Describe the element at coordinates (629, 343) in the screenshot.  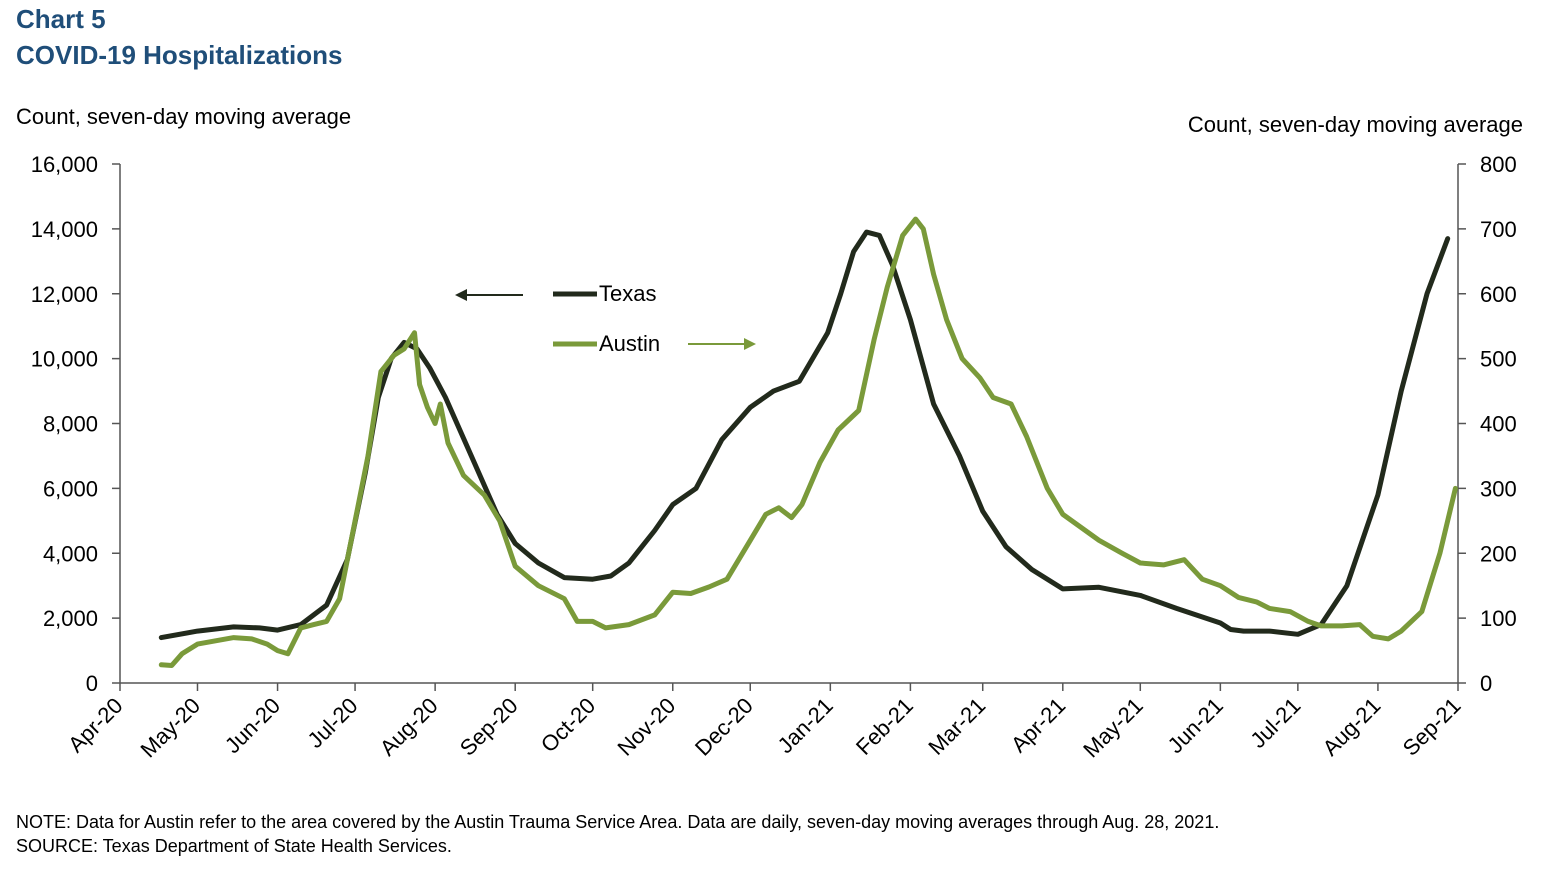
I see `legend-label-austin: Austin` at that location.